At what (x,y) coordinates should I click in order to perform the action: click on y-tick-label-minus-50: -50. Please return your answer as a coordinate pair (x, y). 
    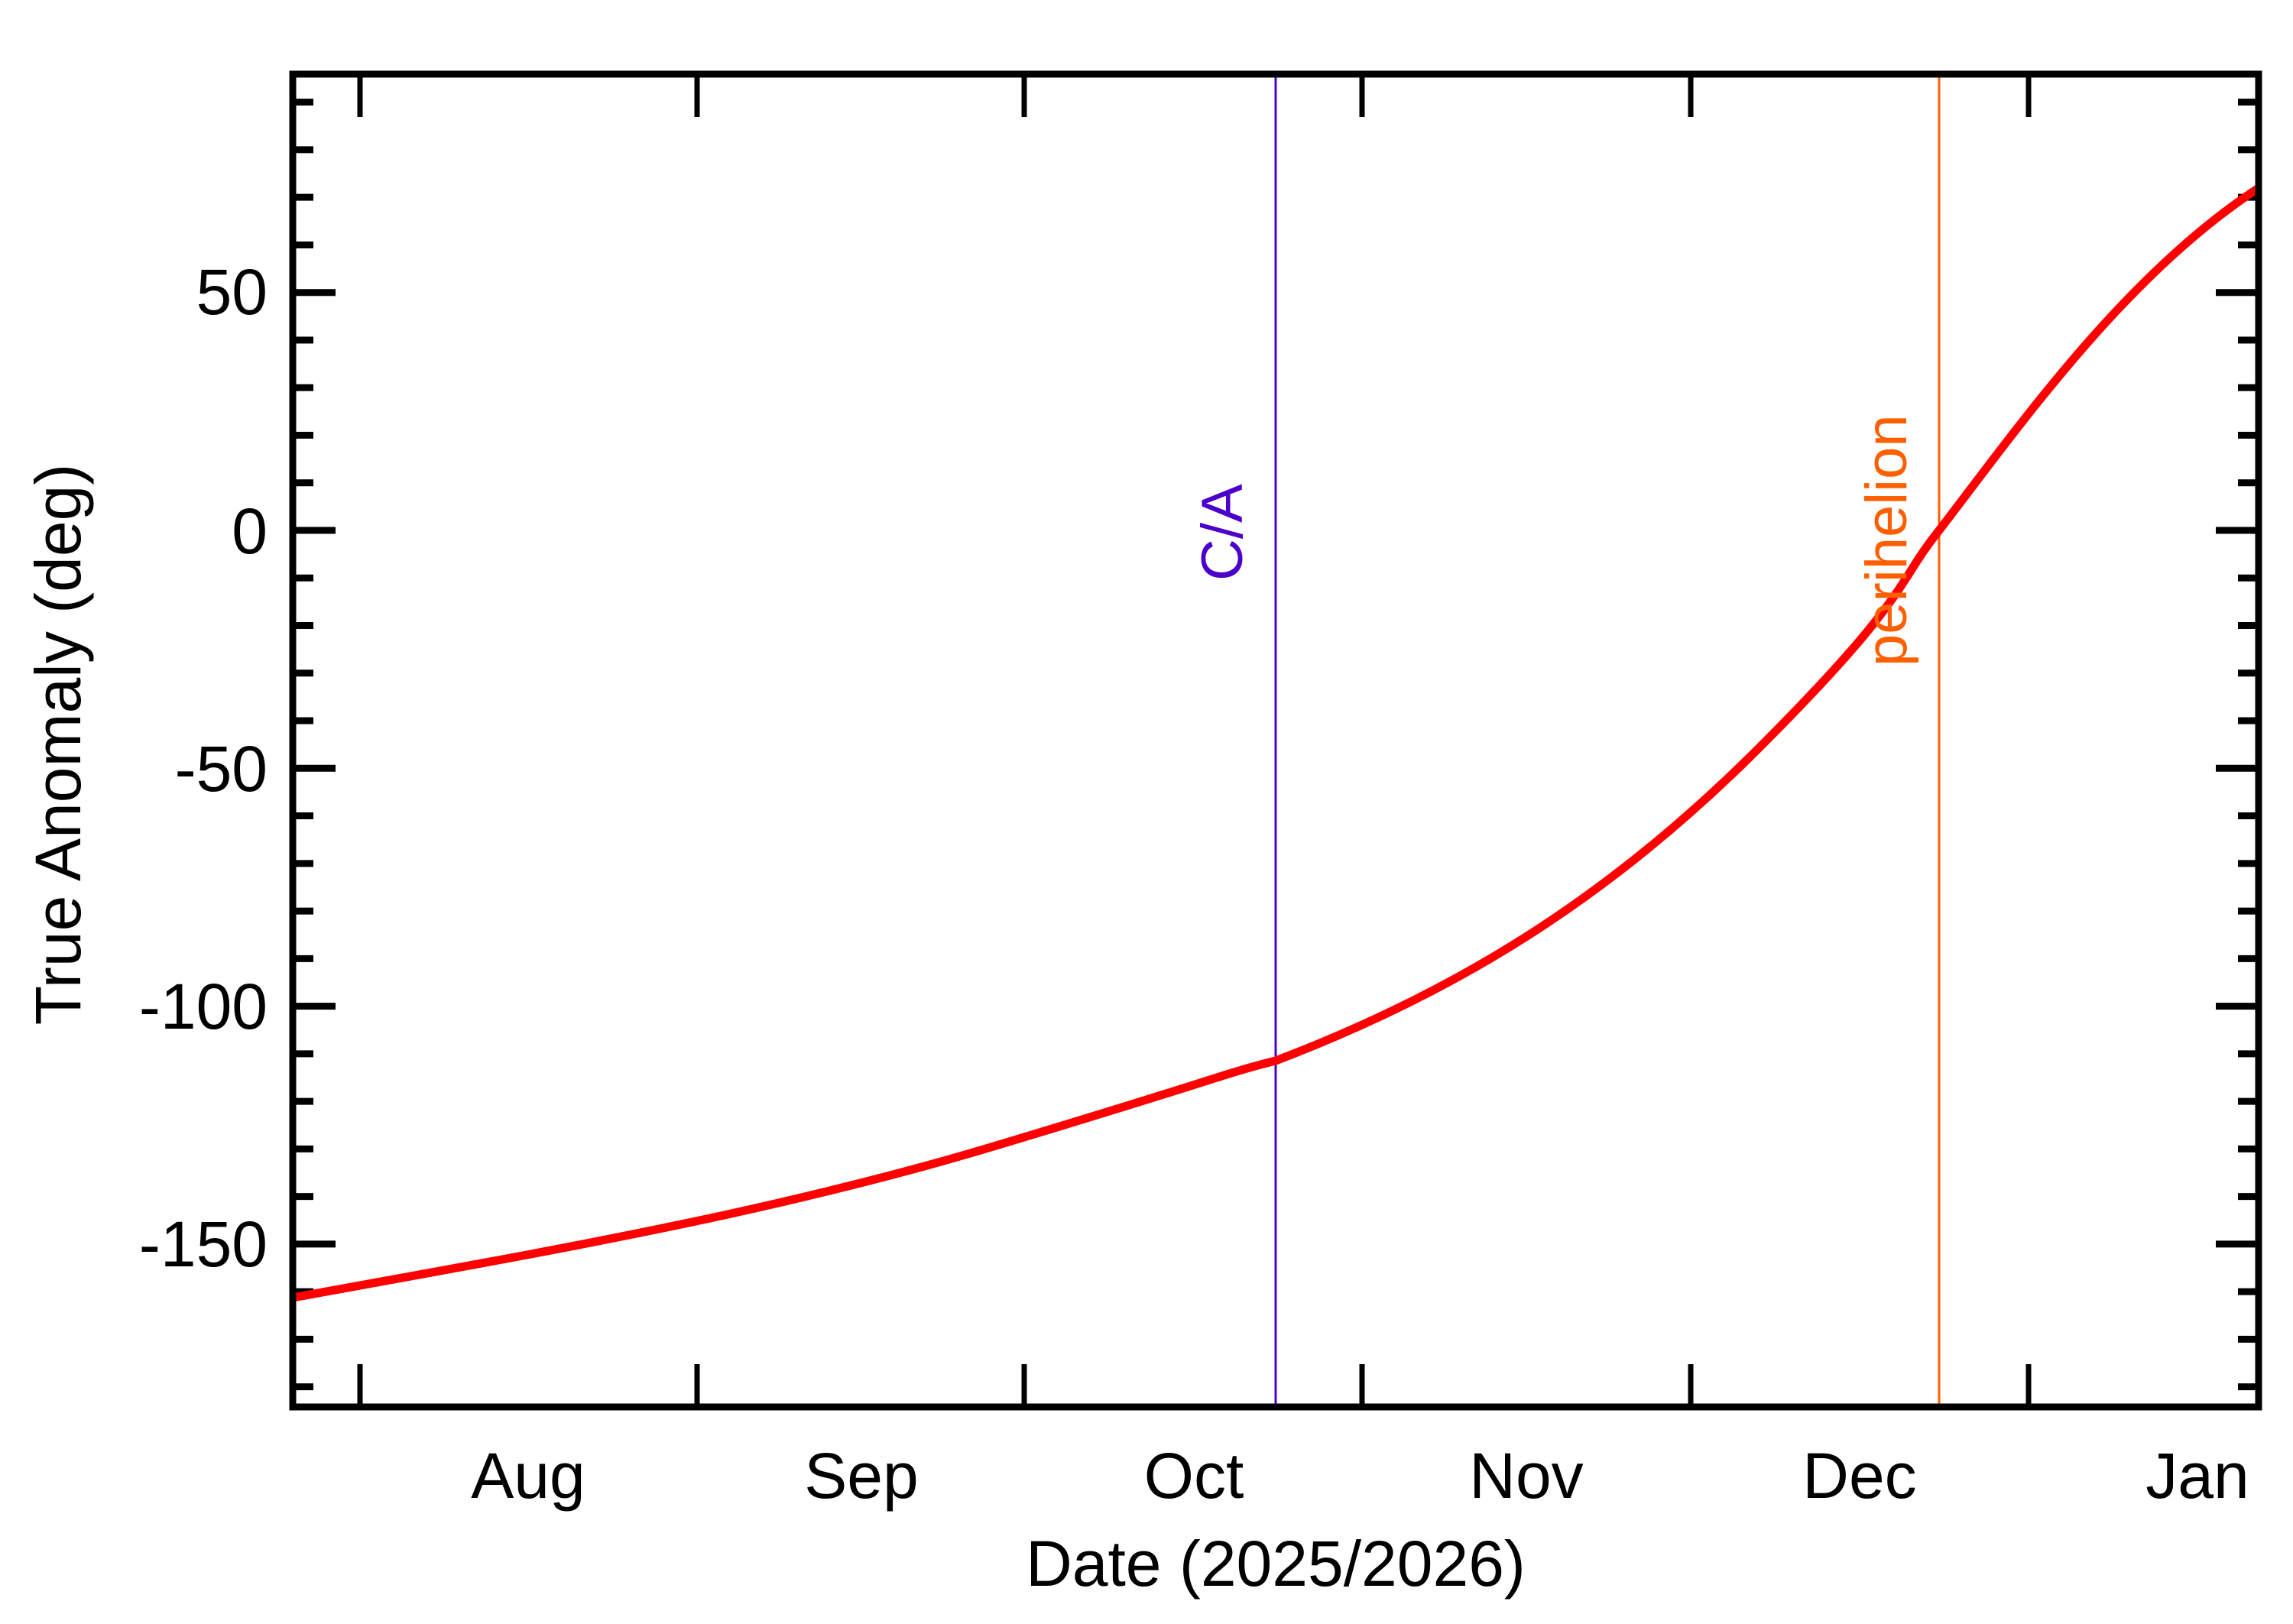
    Looking at the image, I should click on (221, 769).